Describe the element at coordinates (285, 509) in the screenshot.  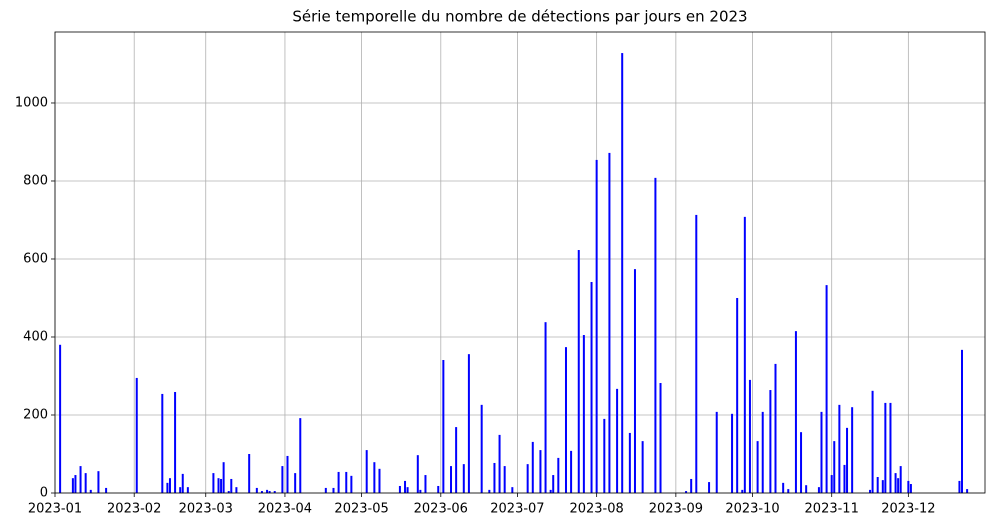
I see `x-tick-label: 2023-04` at that location.